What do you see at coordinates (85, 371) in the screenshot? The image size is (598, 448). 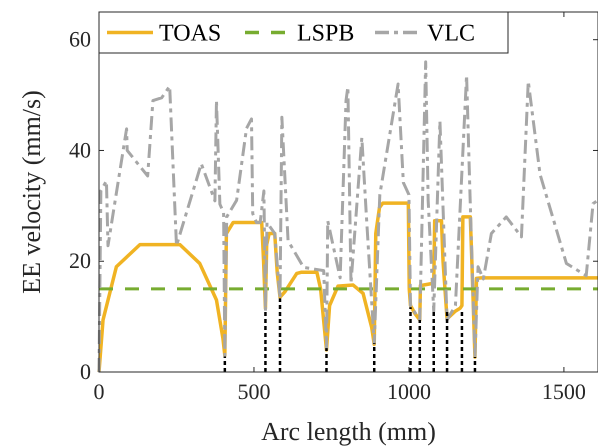 I see `y-tick-label: 0` at bounding box center [85, 371].